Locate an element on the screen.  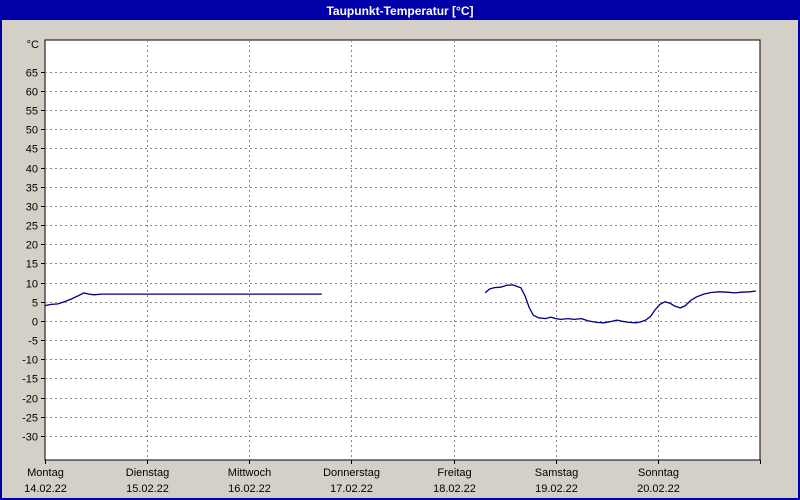
x-day-label: Freitag is located at coordinates (454, 473).